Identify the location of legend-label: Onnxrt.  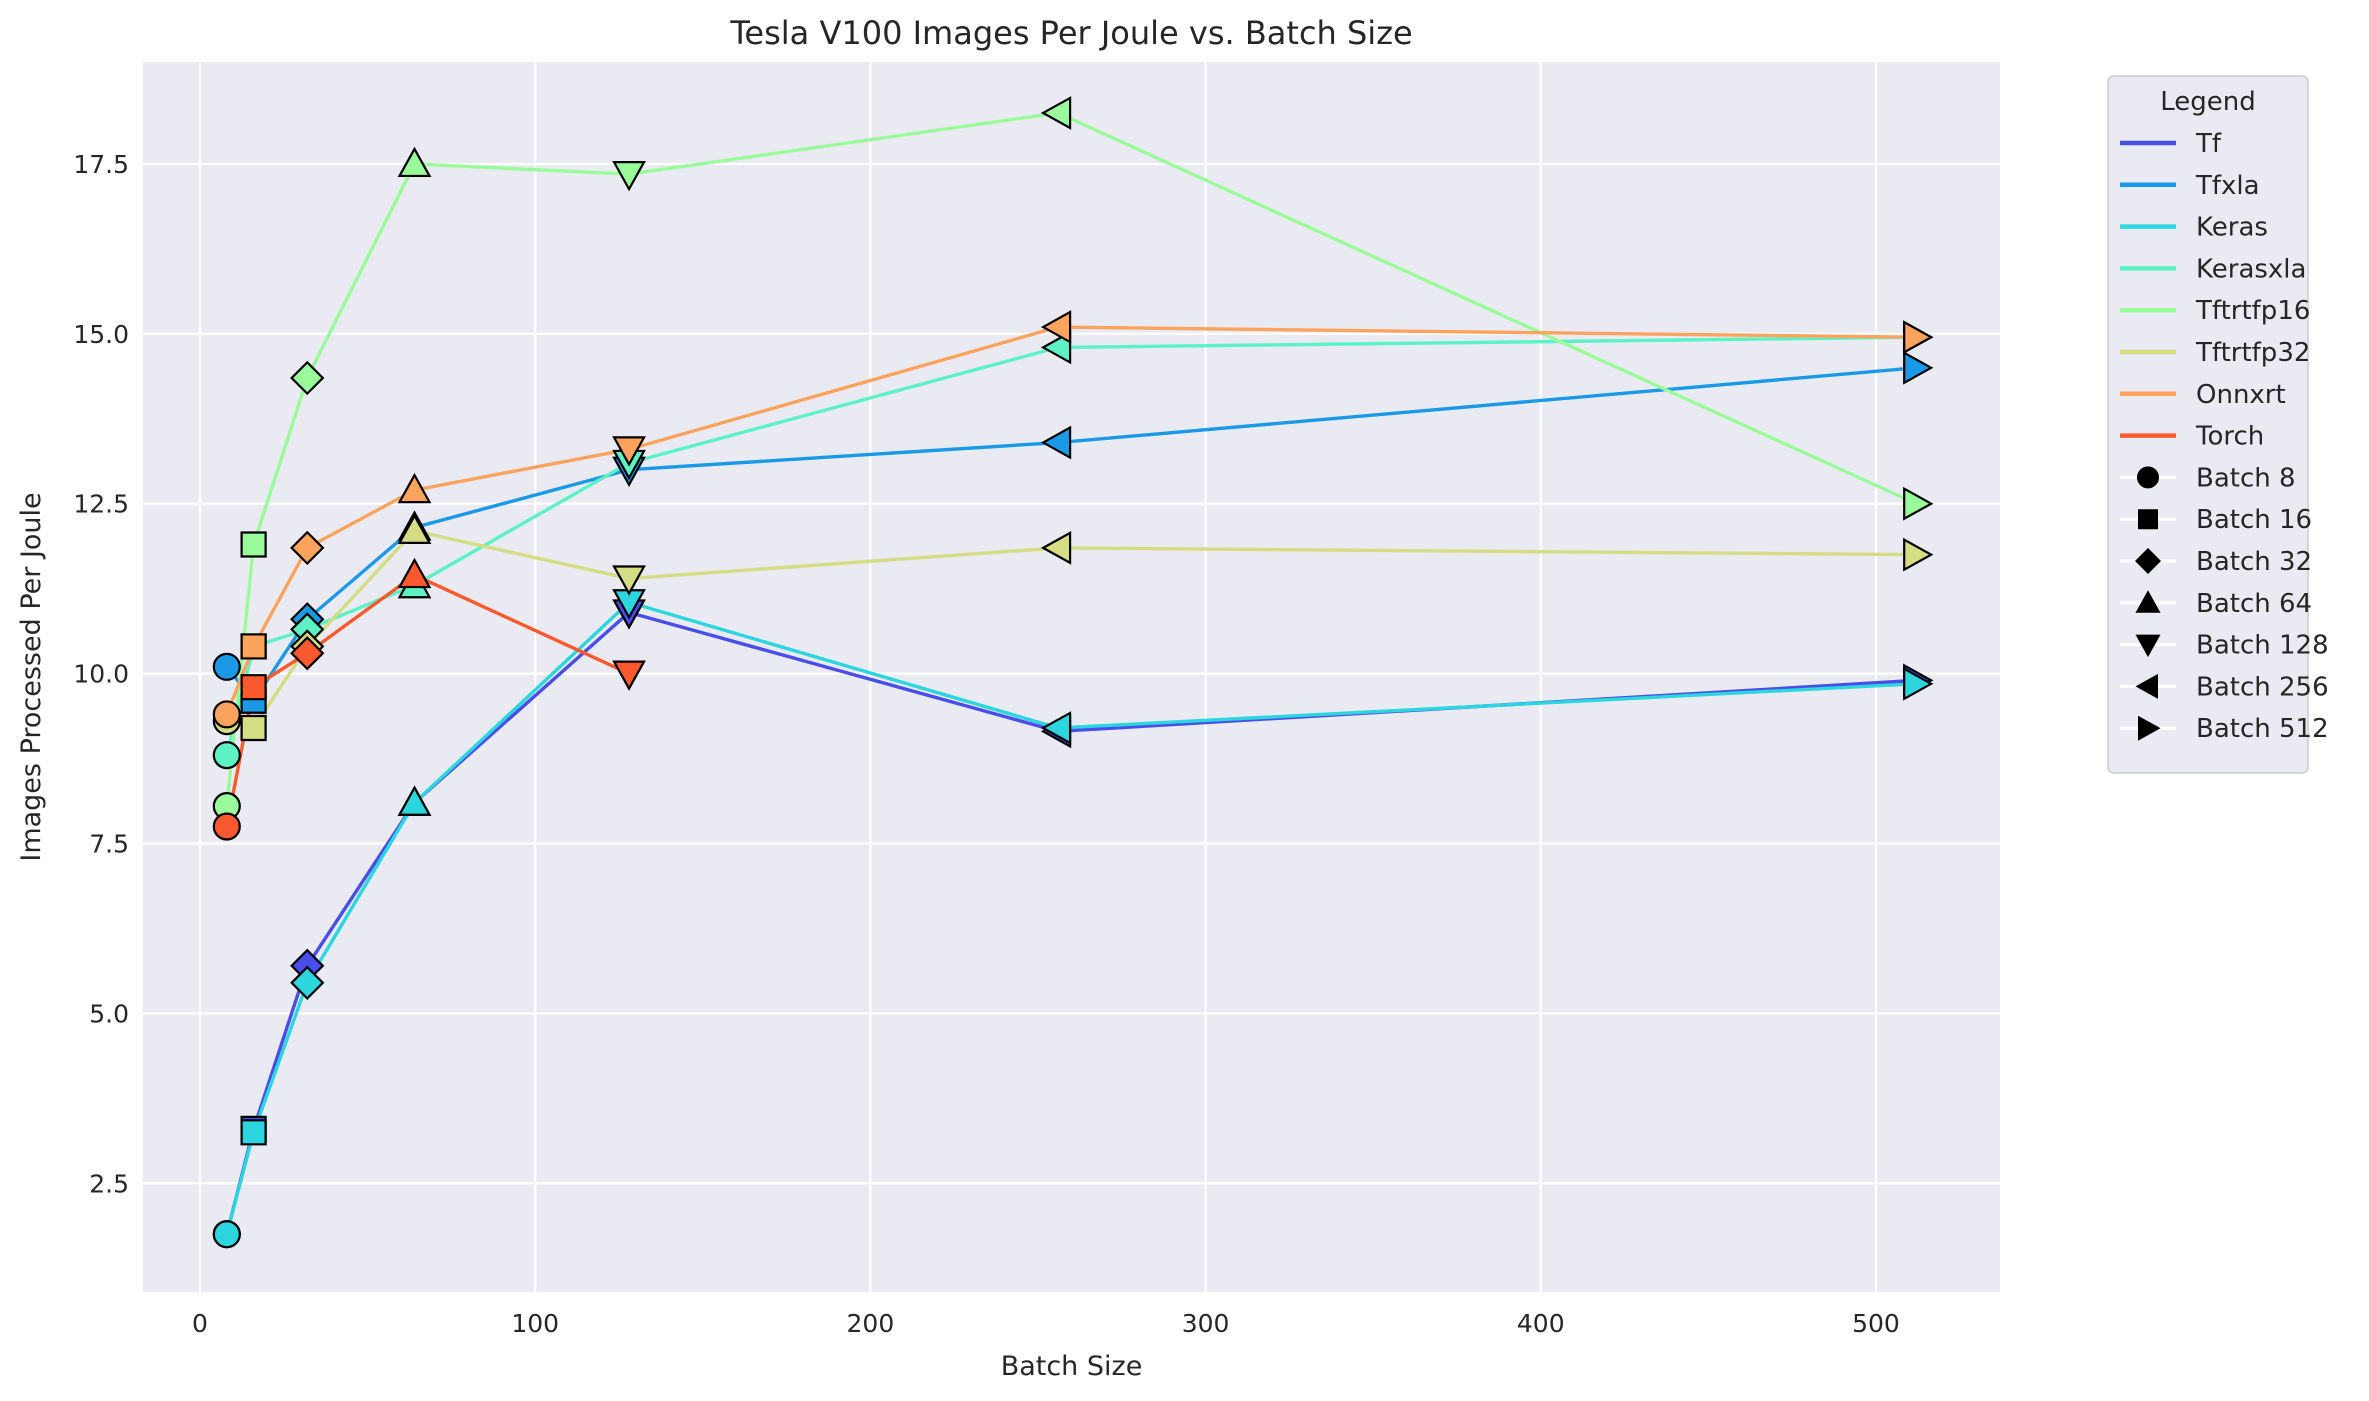
(2241, 395).